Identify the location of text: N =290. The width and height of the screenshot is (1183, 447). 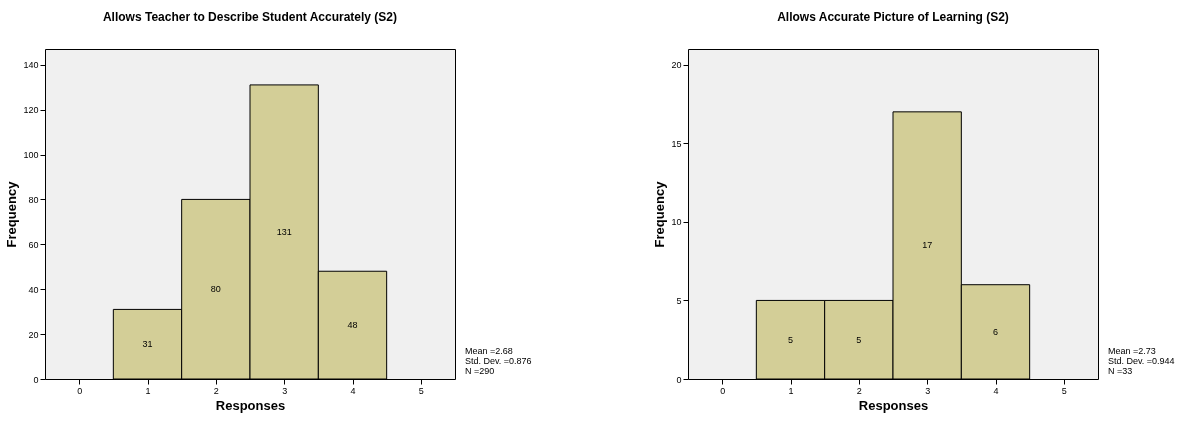
(480, 371).